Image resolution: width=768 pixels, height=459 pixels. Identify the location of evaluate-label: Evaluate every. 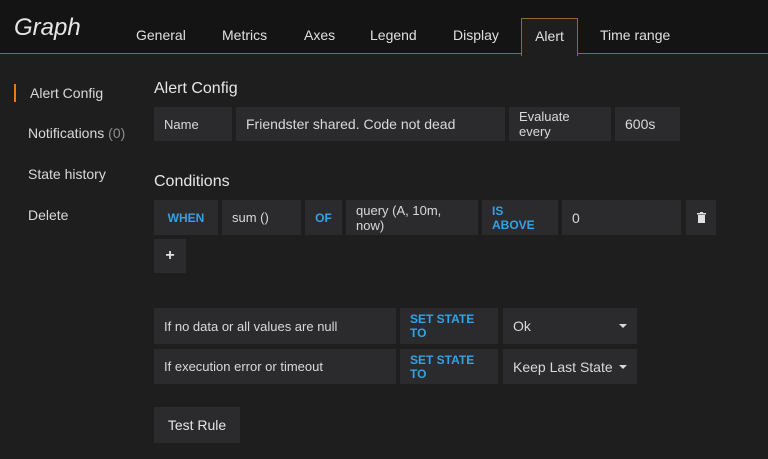
(560, 124).